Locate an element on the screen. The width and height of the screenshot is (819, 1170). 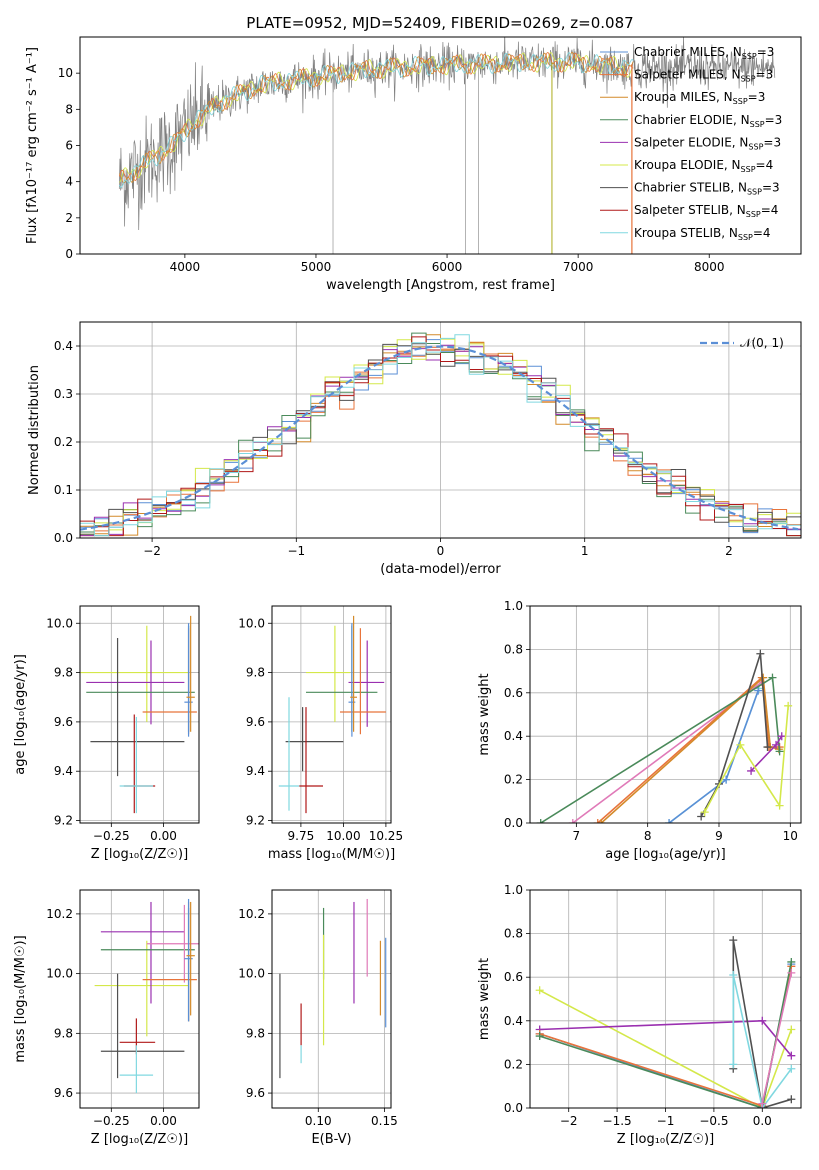
x-tick-label: 10.25 is located at coordinates (386, 836).